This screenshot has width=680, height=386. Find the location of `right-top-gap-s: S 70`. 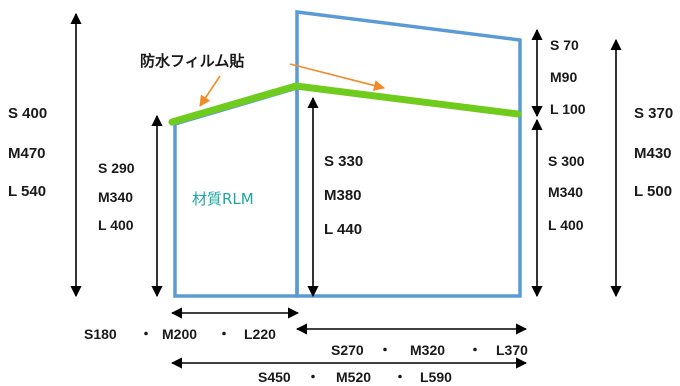

right-top-gap-s: S 70 is located at coordinates (564, 45).